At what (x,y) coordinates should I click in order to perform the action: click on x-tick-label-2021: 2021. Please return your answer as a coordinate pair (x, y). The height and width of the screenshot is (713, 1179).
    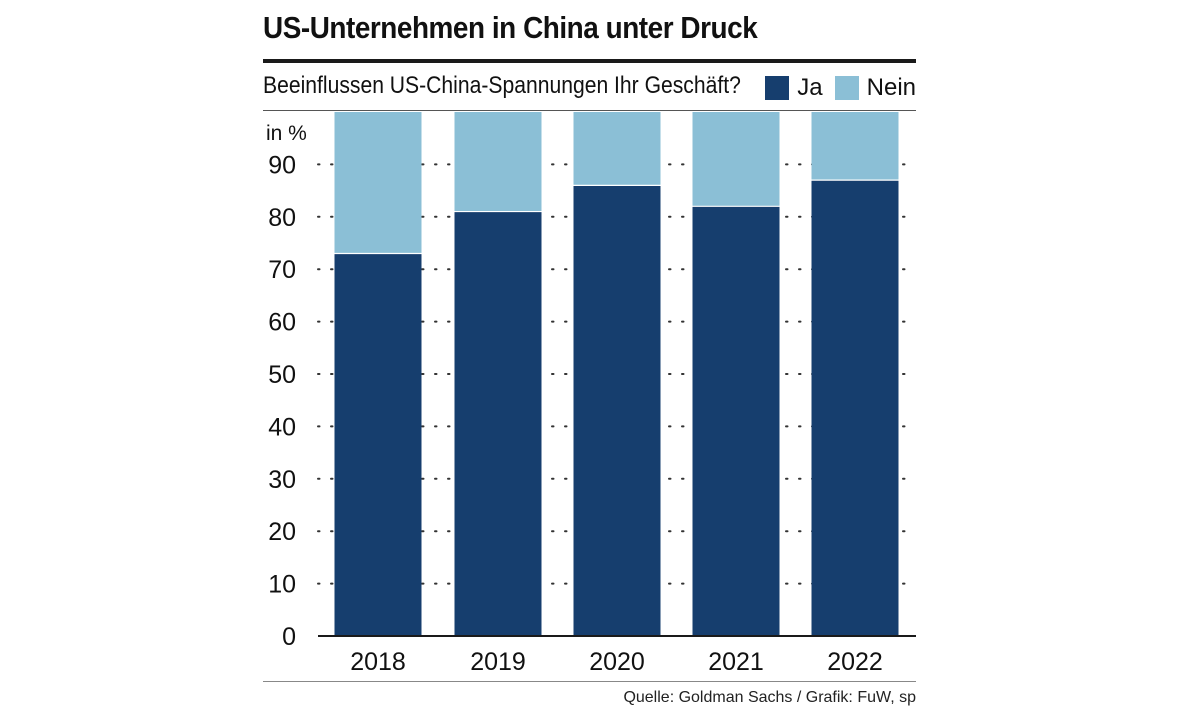
    Looking at the image, I should click on (736, 662).